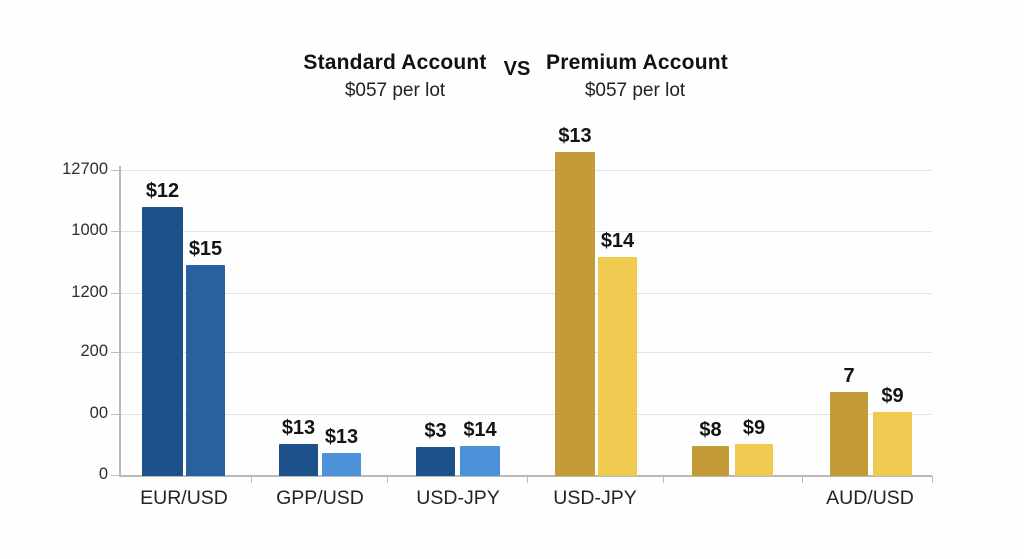 The height and width of the screenshot is (559, 1024). Describe the element at coordinates (184, 498) in the screenshot. I see `x-axis-label: EUR/USD` at that location.